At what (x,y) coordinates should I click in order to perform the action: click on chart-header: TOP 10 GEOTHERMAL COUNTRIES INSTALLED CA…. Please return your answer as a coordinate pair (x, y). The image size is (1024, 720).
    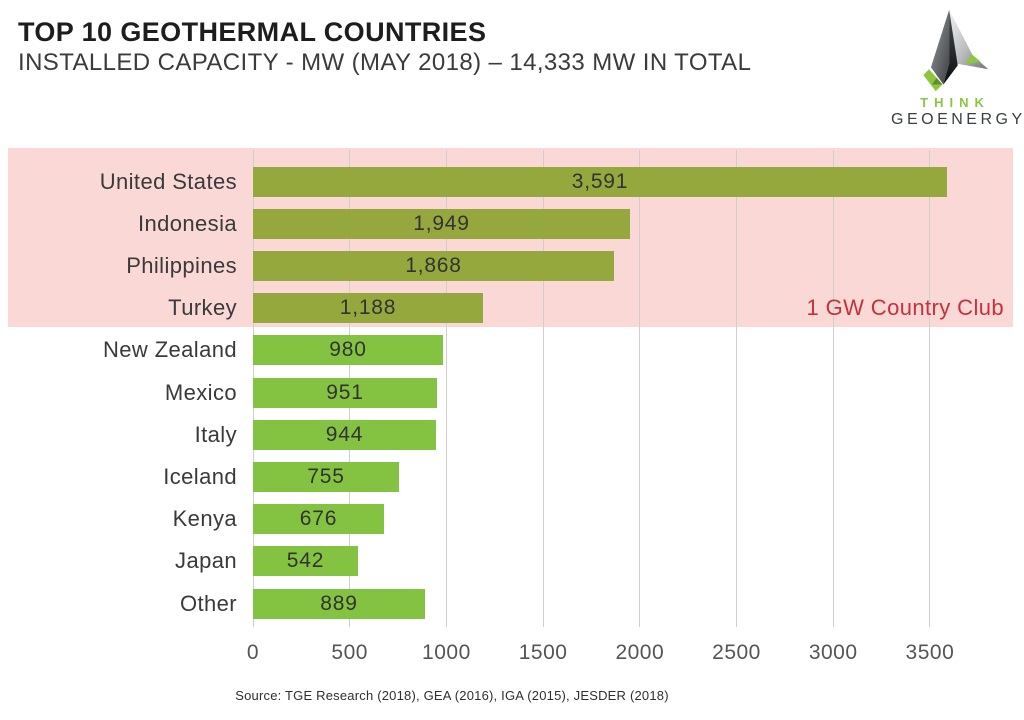
    Looking at the image, I should click on (384, 47).